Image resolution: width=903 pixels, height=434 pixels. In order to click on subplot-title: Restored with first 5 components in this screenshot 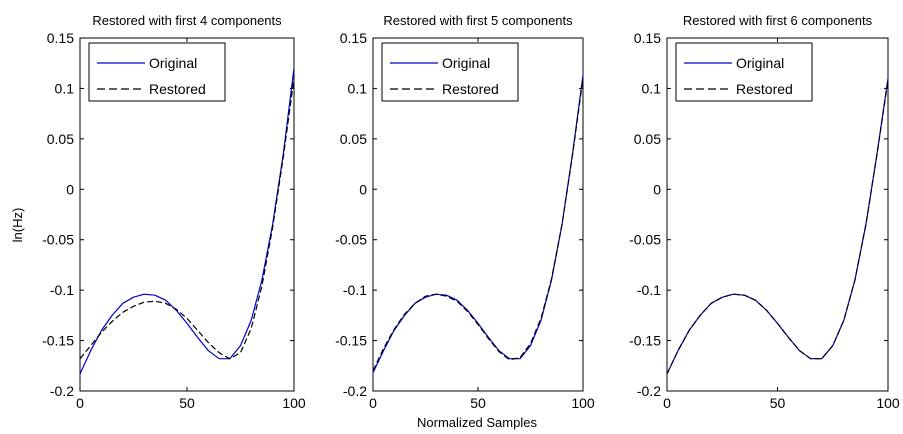, I will do `click(478, 20)`.